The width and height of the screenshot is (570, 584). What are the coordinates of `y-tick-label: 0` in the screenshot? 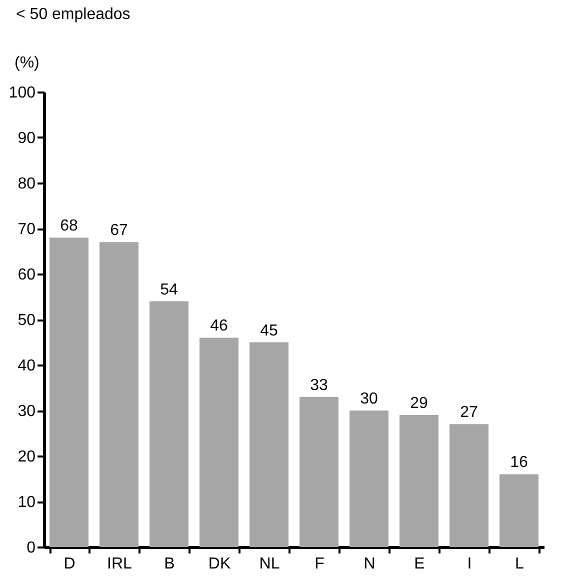 It's located at (31, 548).